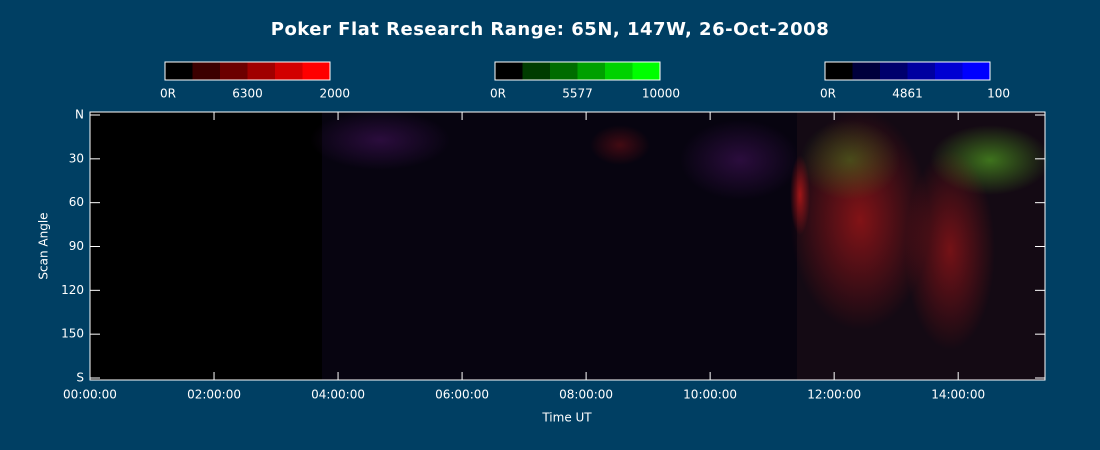 The image size is (1100, 450). Describe the element at coordinates (72, 290) in the screenshot. I see `y-tick-label: 120` at that location.